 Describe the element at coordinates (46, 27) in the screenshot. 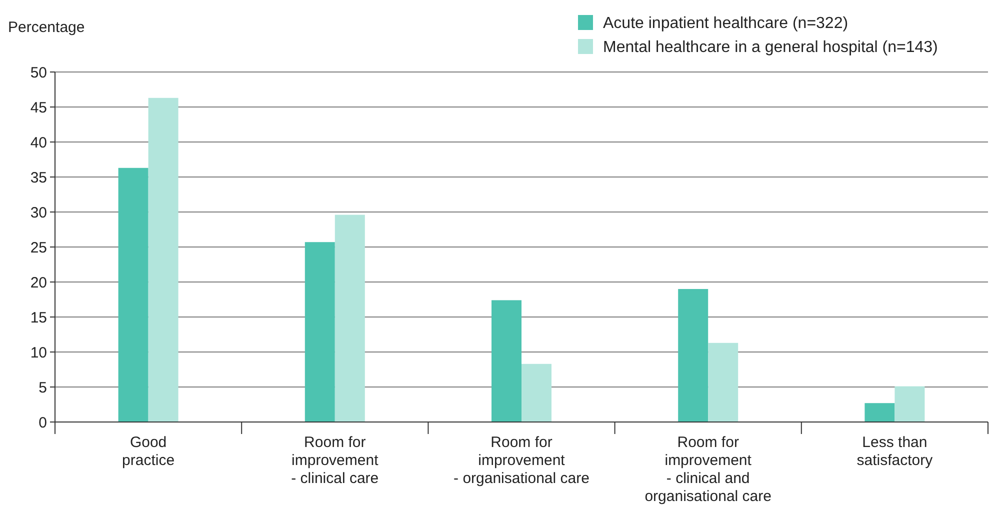

I see `y-axis-title: Percentage` at that location.